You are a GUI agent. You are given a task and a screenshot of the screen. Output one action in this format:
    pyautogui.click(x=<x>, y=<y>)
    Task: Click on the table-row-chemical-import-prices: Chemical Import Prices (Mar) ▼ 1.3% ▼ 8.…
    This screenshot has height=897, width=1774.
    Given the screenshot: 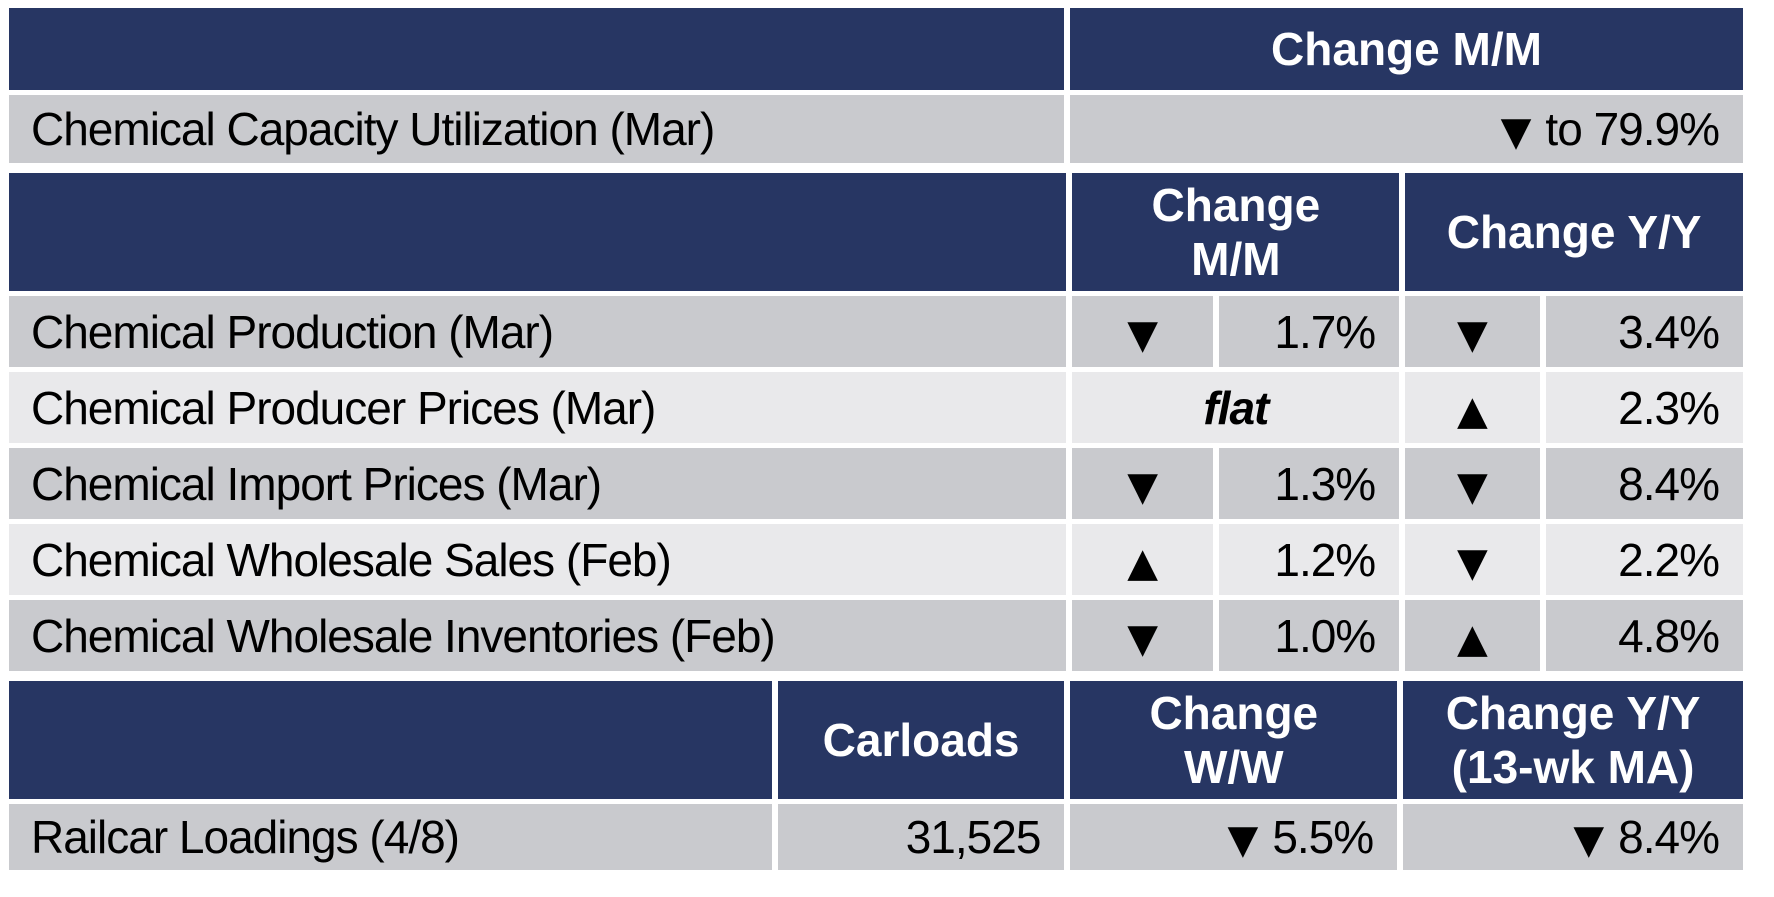 What is the action you would take?
    pyautogui.click(x=876, y=483)
    